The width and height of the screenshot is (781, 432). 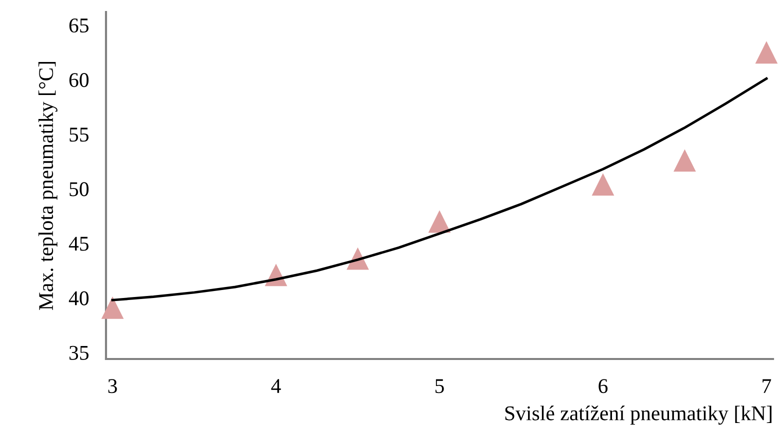 What do you see at coordinates (78, 243) in the screenshot?
I see `y-tick-label: 45` at bounding box center [78, 243].